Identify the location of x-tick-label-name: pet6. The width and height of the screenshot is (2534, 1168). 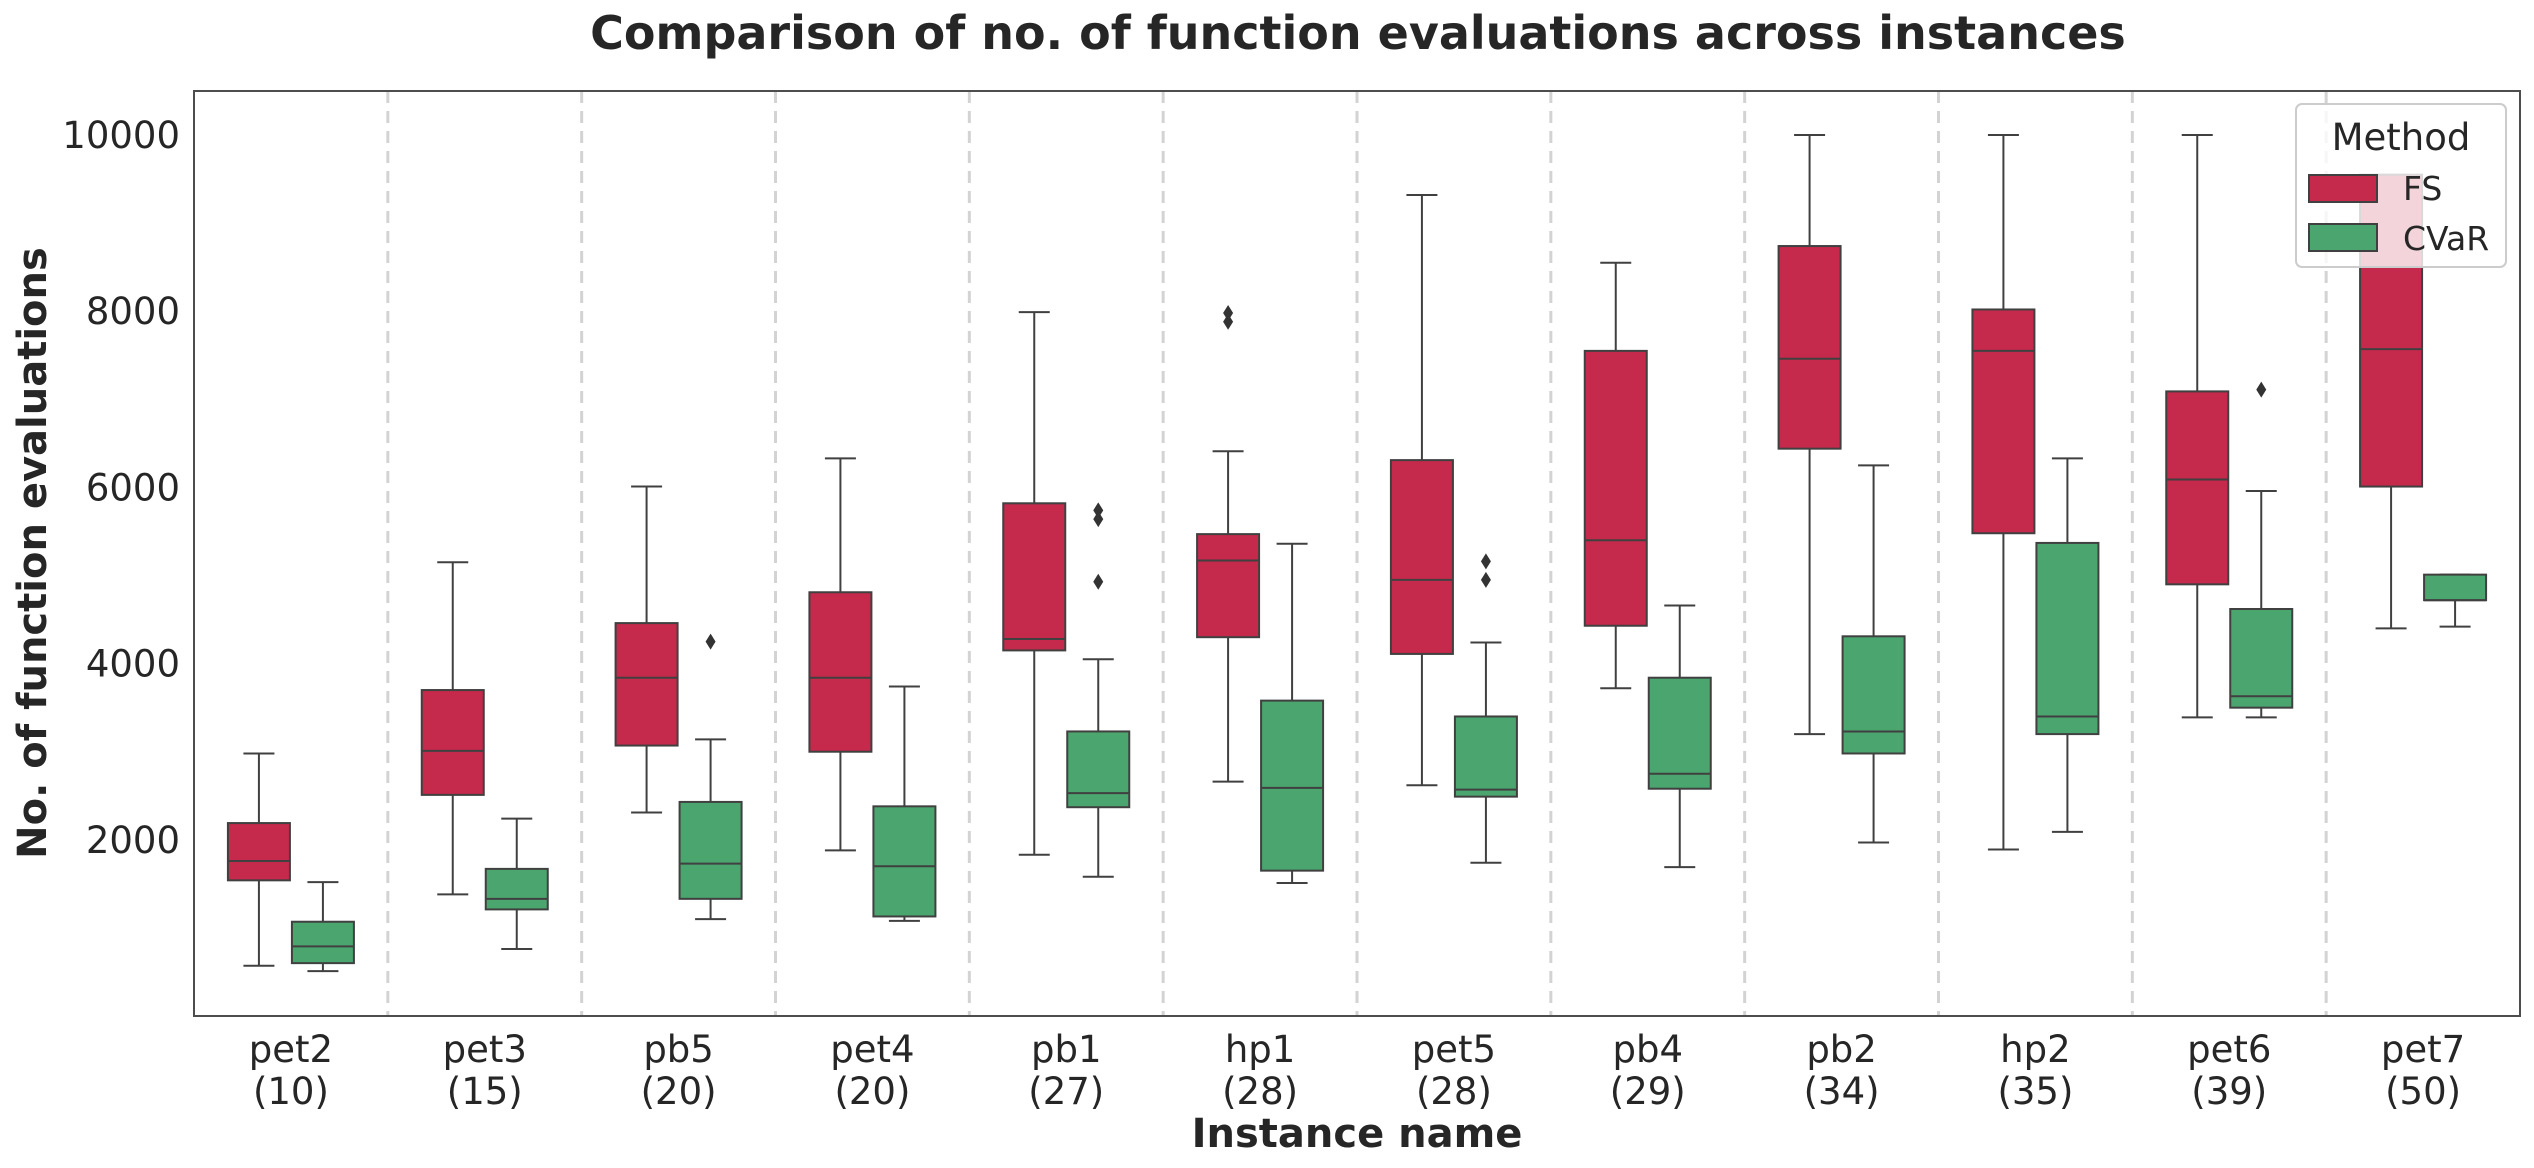
(2229, 1049).